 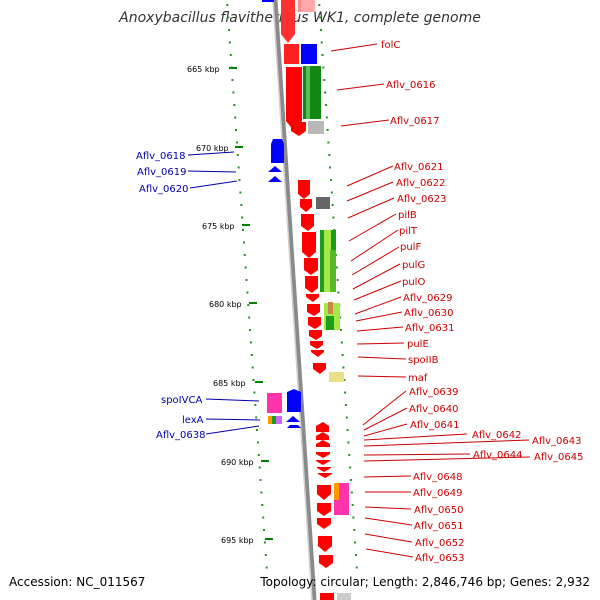 I want to click on gene-label-pulF: pulF, so click(x=410, y=247).